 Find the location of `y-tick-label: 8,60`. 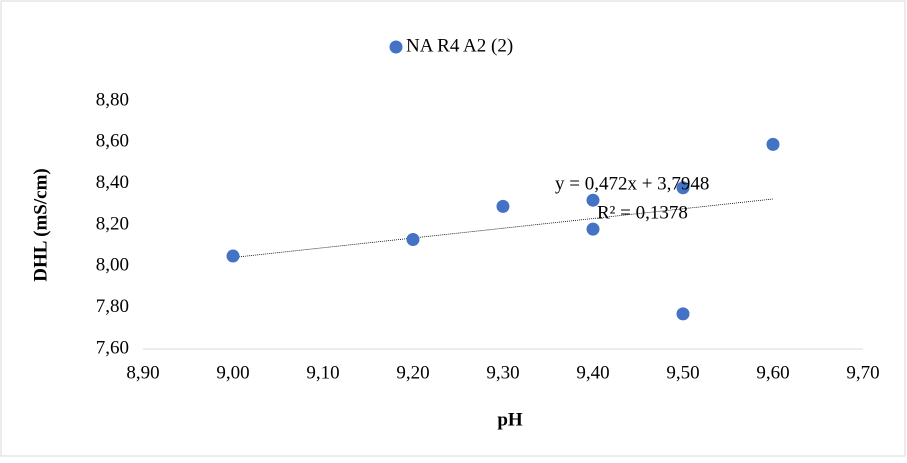

y-tick-label: 8,60 is located at coordinates (112, 141).